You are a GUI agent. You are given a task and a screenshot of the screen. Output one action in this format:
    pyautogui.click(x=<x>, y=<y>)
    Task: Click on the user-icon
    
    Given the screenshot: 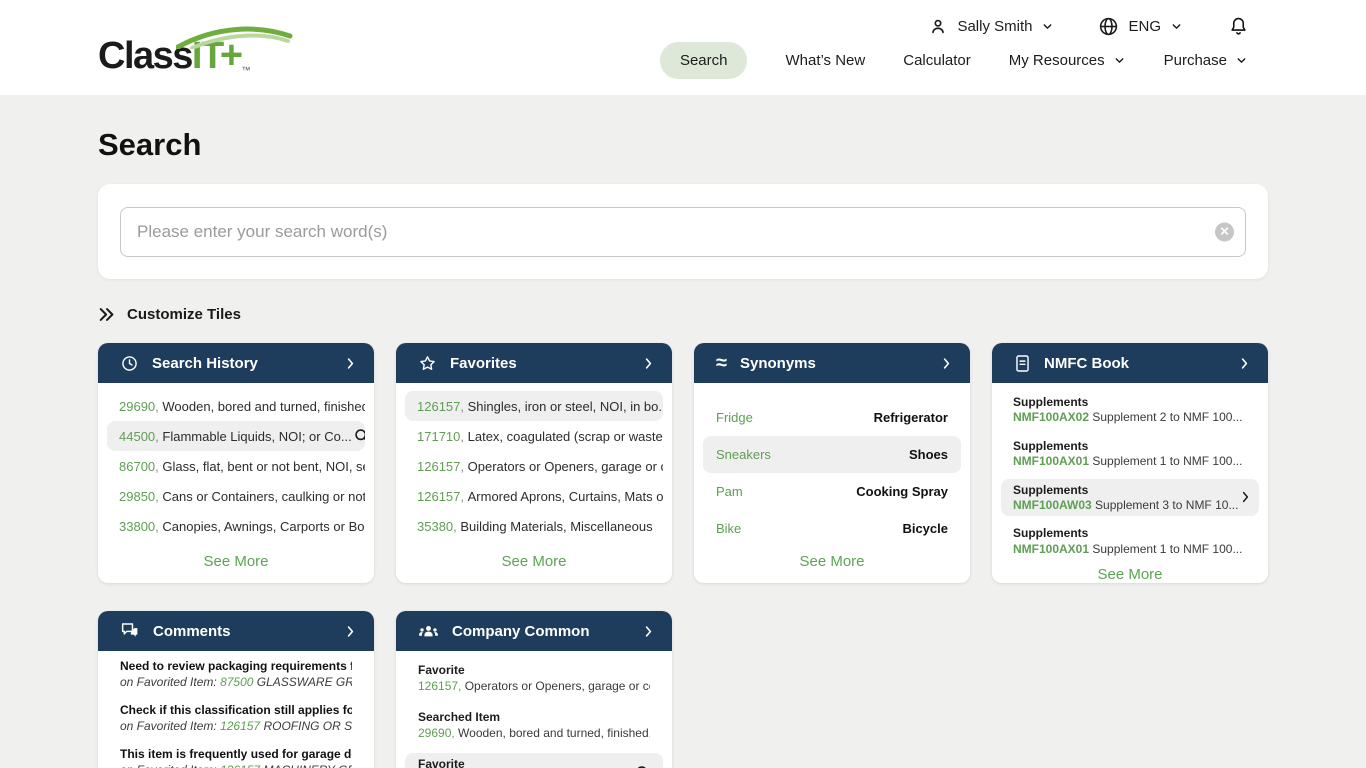 What is the action you would take?
    pyautogui.click(x=938, y=27)
    